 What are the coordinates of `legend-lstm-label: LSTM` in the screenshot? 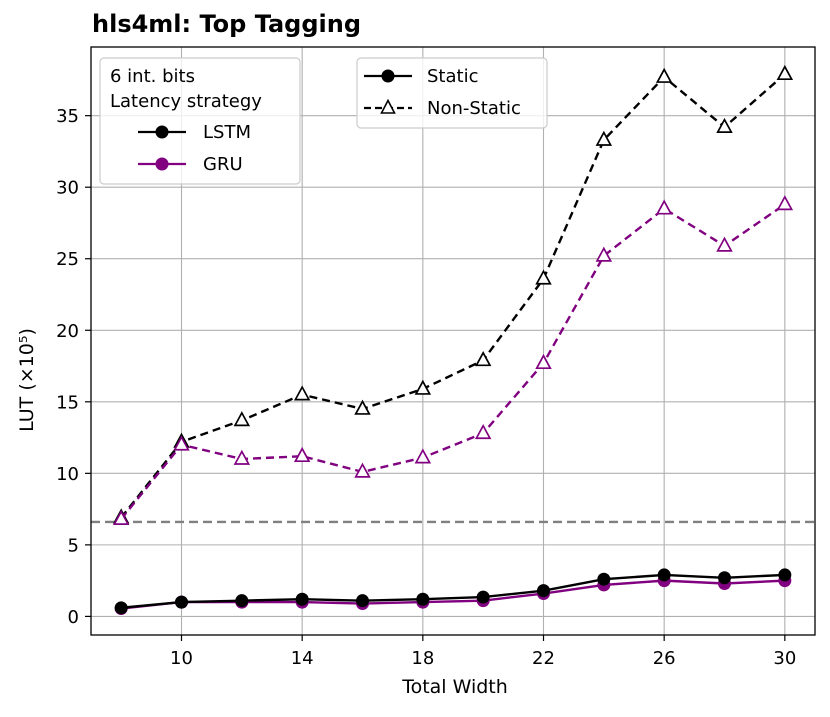 It's located at (227, 132).